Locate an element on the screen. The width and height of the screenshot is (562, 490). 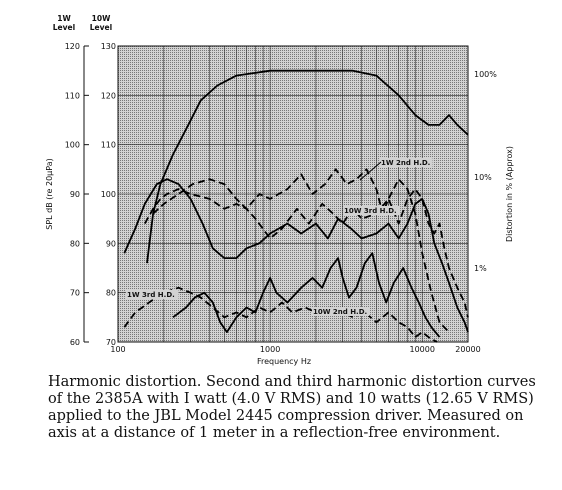
y-tick-10w: 90 is located at coordinates (111, 243).